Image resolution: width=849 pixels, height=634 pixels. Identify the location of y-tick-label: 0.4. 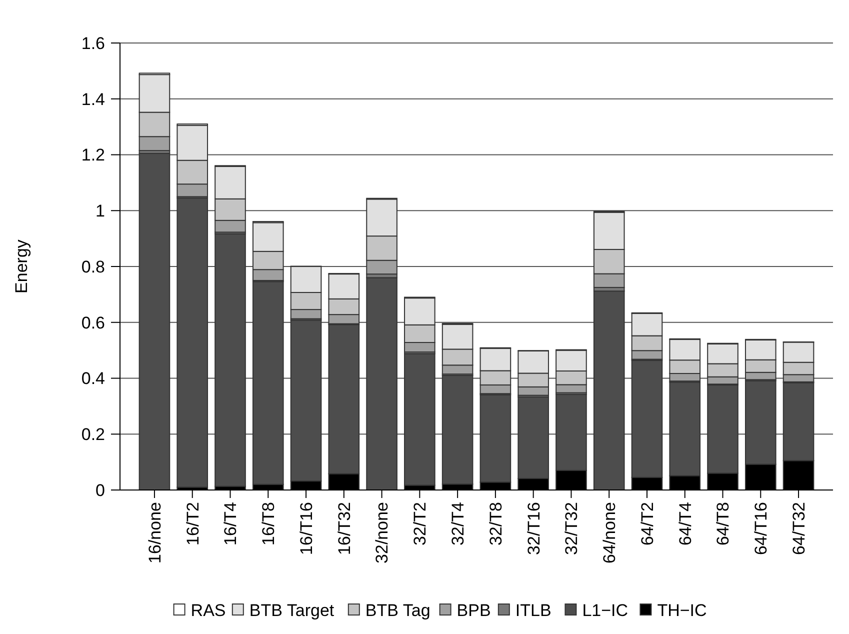
(93, 378).